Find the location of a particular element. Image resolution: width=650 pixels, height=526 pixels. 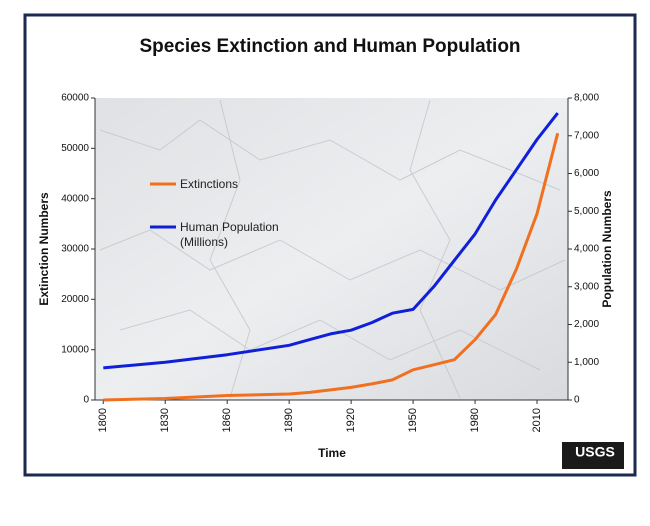

x-tick-label: 1800 is located at coordinates (103, 420).